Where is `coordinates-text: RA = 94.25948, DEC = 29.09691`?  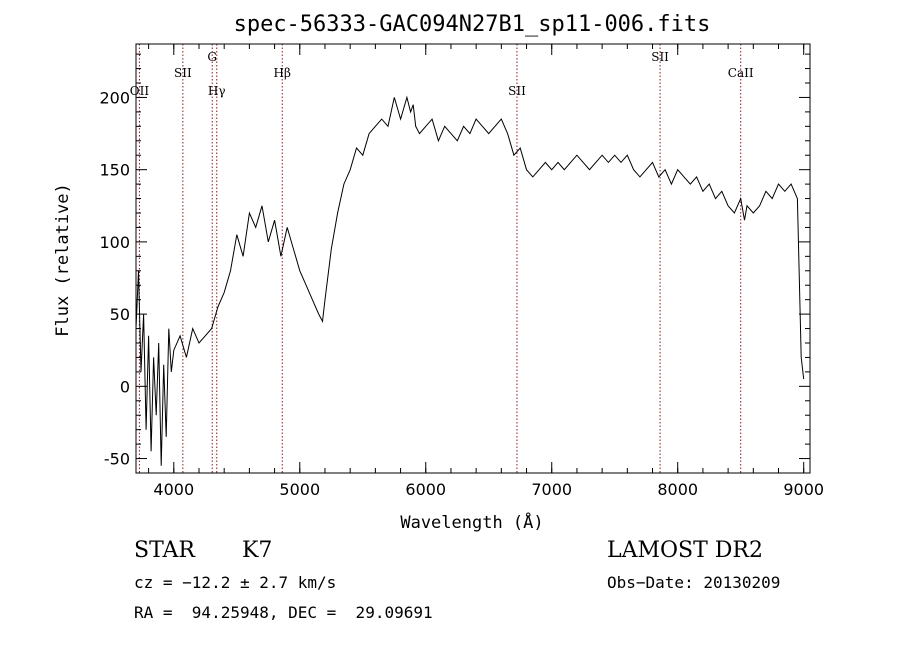
coordinates-text: RA = 94.25948, DEC = 29.09691 is located at coordinates (283, 612).